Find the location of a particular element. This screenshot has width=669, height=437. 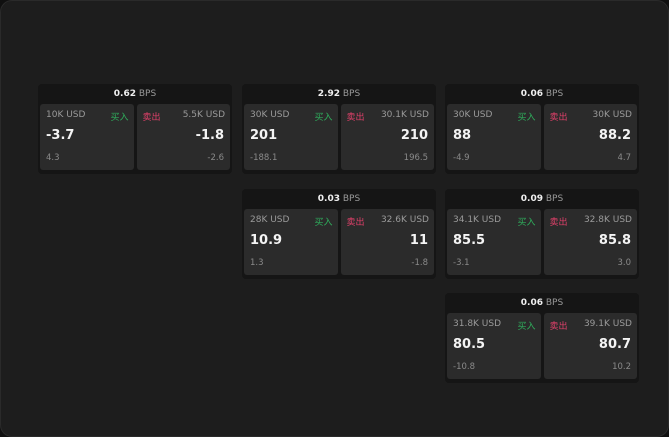

spread-value: 0.03 is located at coordinates (328, 199).